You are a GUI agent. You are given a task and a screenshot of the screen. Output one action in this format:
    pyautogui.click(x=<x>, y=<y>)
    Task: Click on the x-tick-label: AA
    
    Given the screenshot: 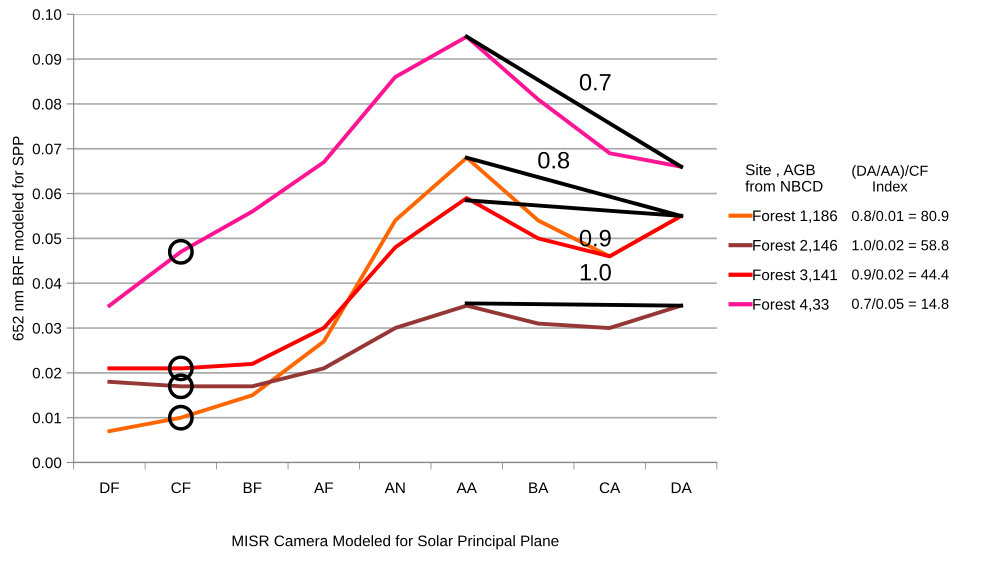 What is the action you would take?
    pyautogui.click(x=466, y=488)
    